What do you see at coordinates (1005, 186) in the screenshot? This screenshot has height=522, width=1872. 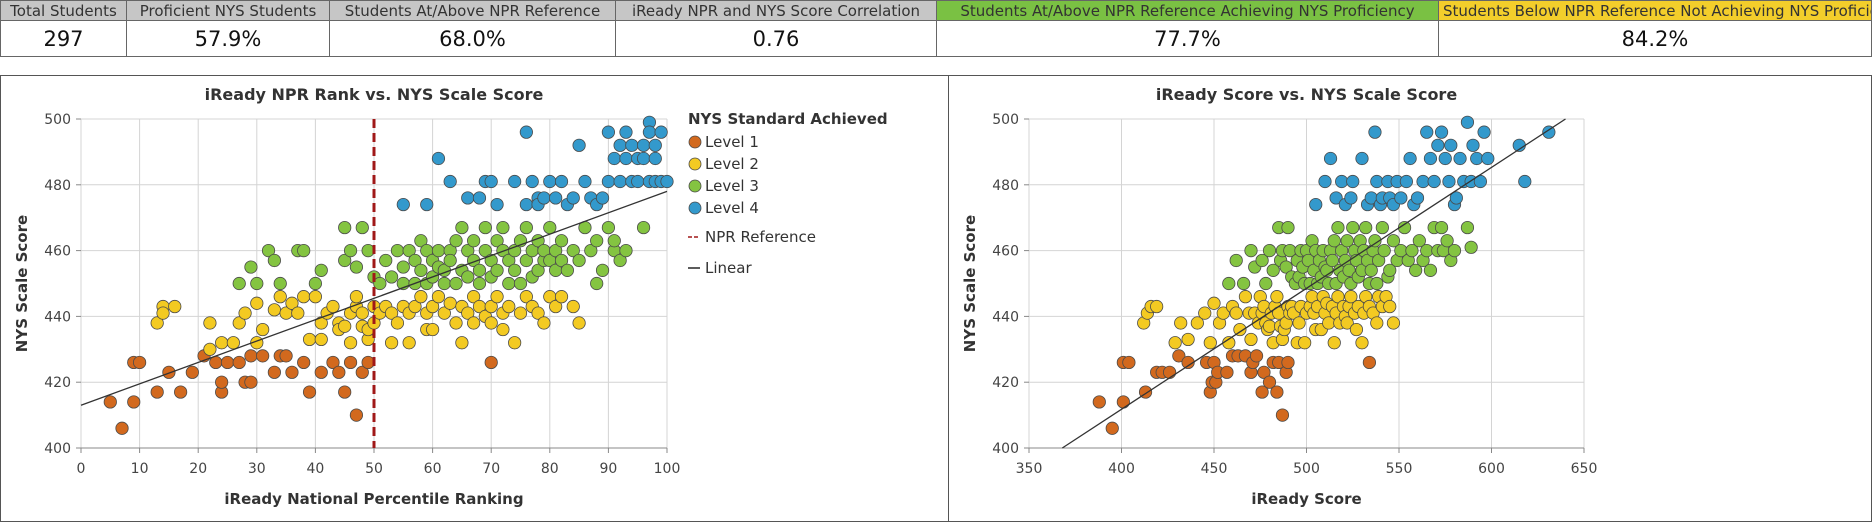 I see `y-tick-label: 480` at bounding box center [1005, 186].